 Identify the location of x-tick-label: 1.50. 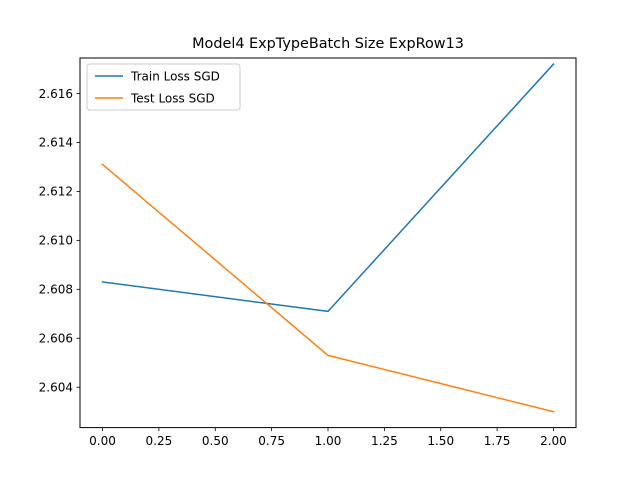
(440, 441).